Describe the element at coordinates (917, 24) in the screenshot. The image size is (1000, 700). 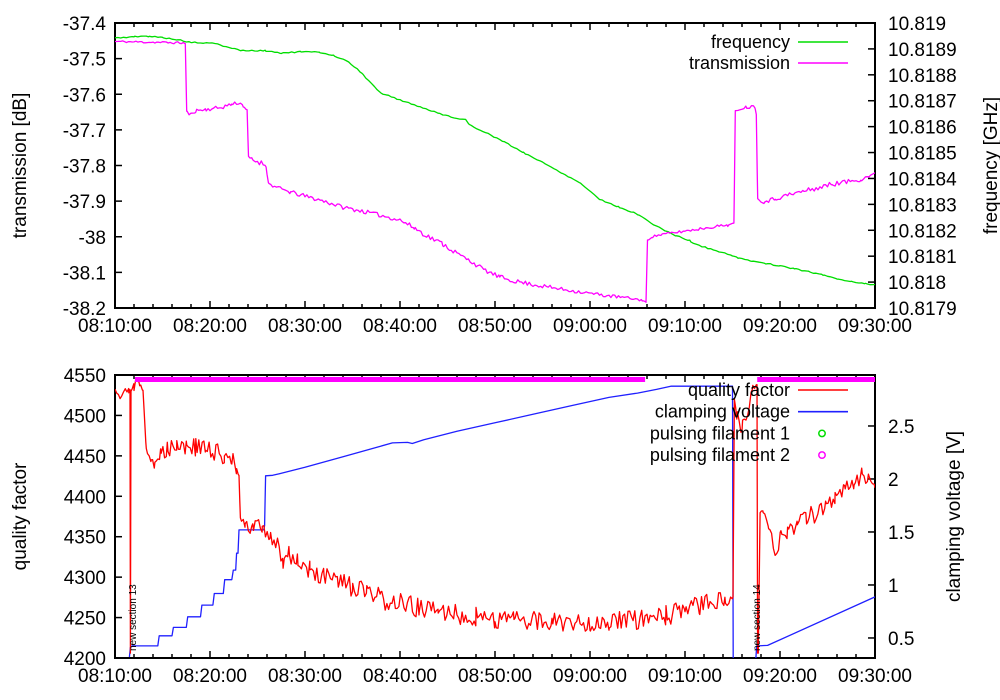
I see `y-right-tick-label: 10.819` at that location.